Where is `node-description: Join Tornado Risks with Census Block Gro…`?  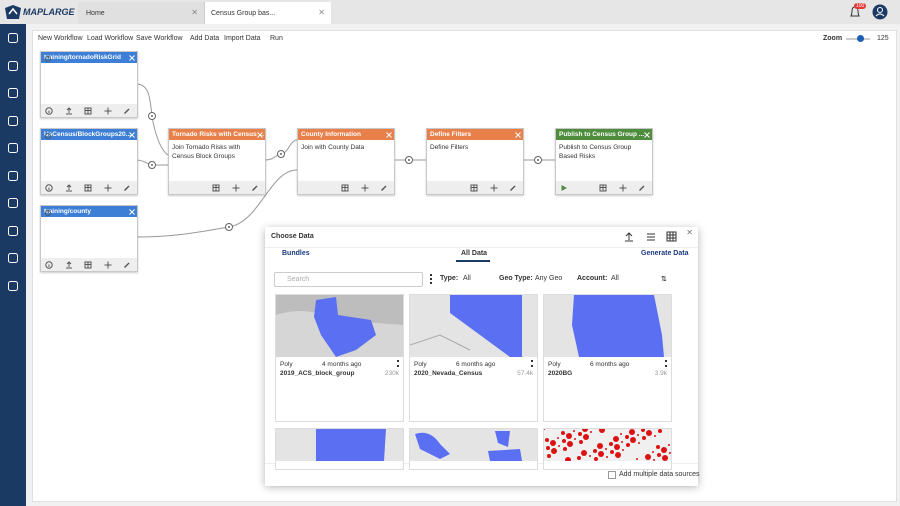 node-description: Join Tornado Risks with Census Block Gro… is located at coordinates (206, 152).